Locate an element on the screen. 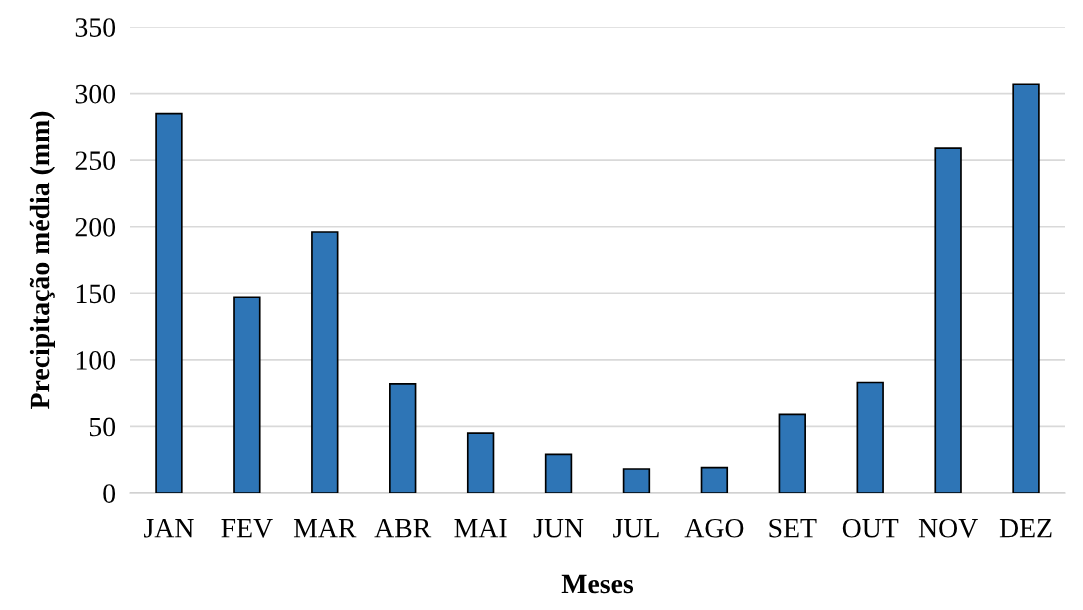 The width and height of the screenshot is (1083, 610). x-tick-label: AGO is located at coordinates (714, 528).